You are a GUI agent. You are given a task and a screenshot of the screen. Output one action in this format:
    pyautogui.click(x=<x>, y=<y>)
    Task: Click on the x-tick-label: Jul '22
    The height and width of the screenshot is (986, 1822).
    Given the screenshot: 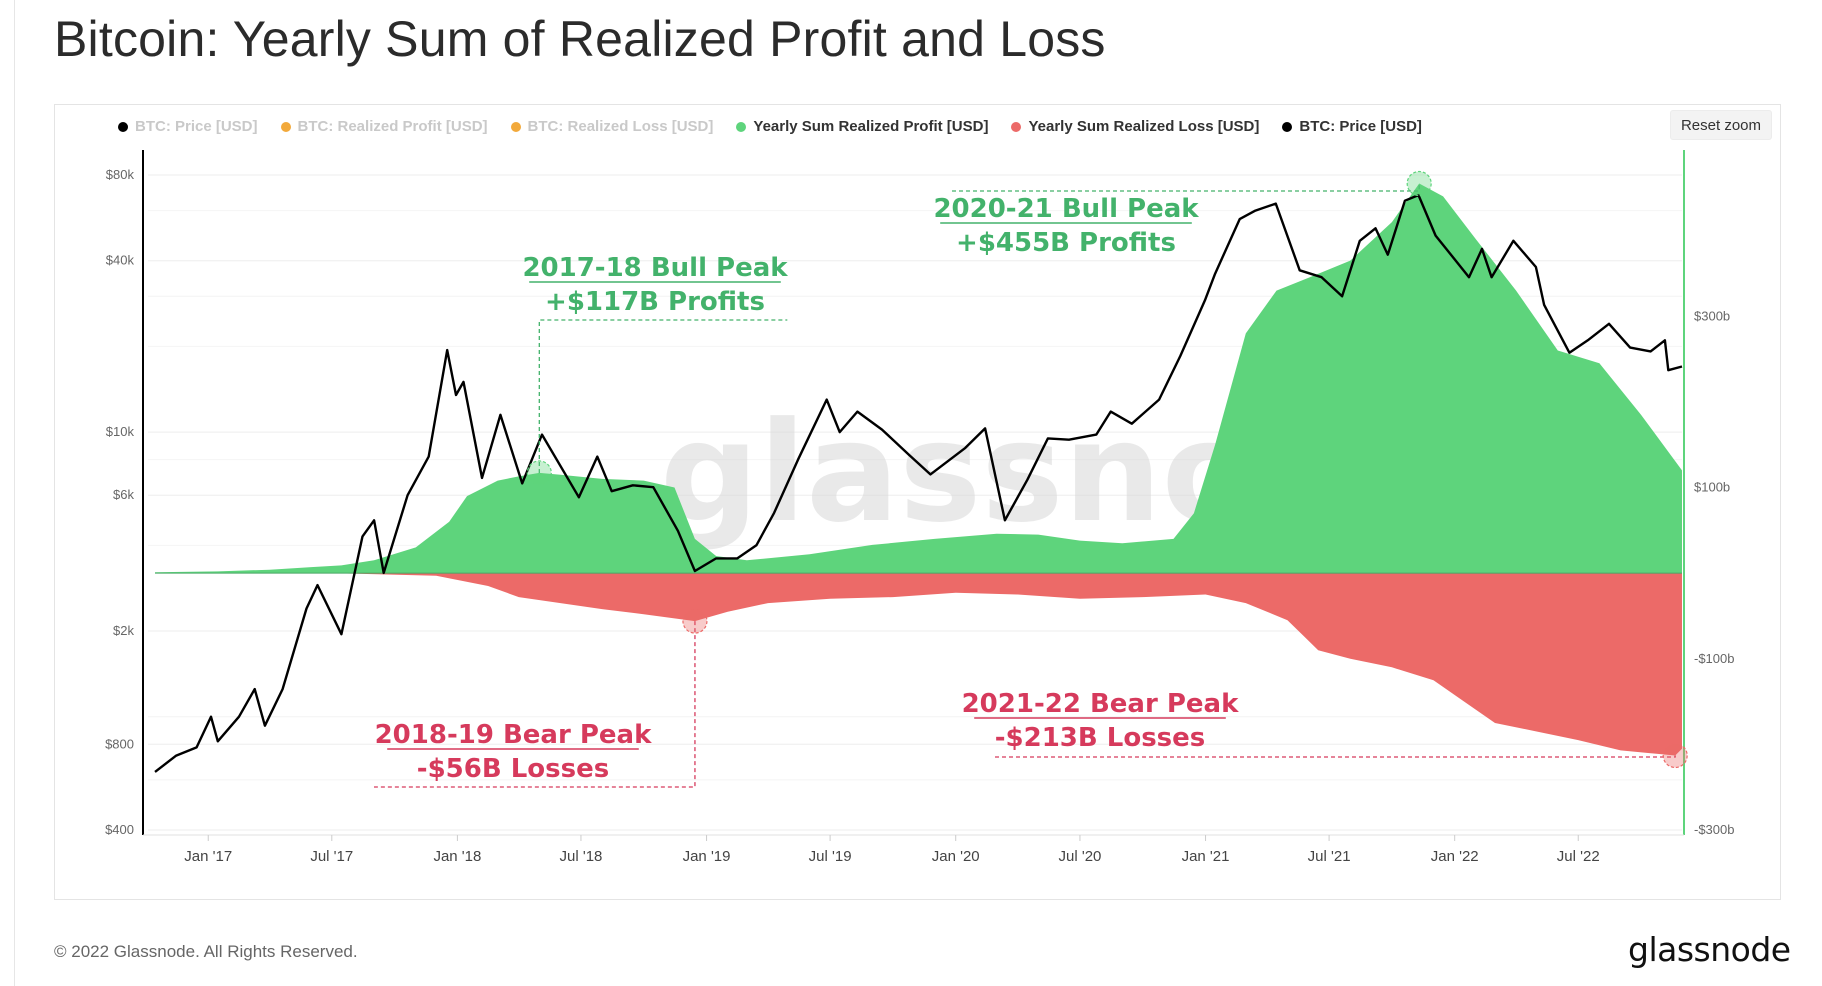 What is the action you would take?
    pyautogui.click(x=1578, y=856)
    